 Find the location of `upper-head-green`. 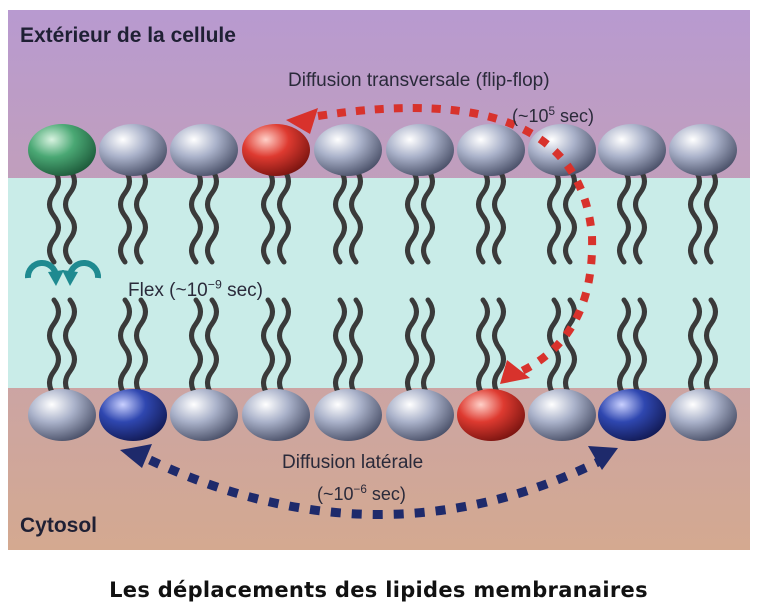

upper-head-green is located at coordinates (62, 150).